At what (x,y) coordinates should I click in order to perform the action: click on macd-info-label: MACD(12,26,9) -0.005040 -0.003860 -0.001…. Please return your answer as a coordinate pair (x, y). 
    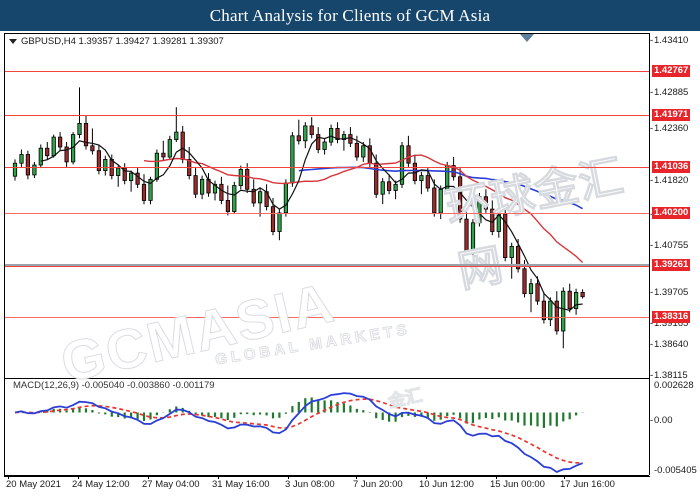
    Looking at the image, I should click on (114, 385).